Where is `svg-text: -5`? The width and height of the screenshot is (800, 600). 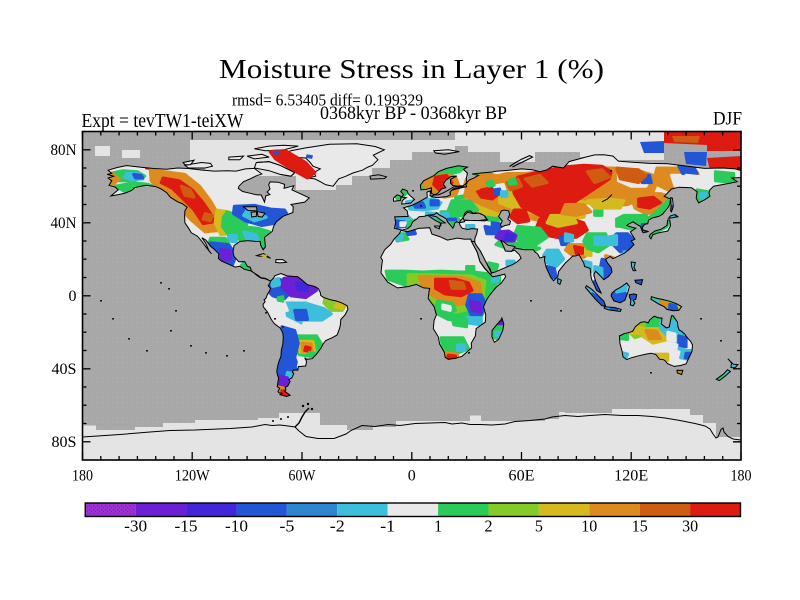 svg-text: -5 is located at coordinates (286, 526).